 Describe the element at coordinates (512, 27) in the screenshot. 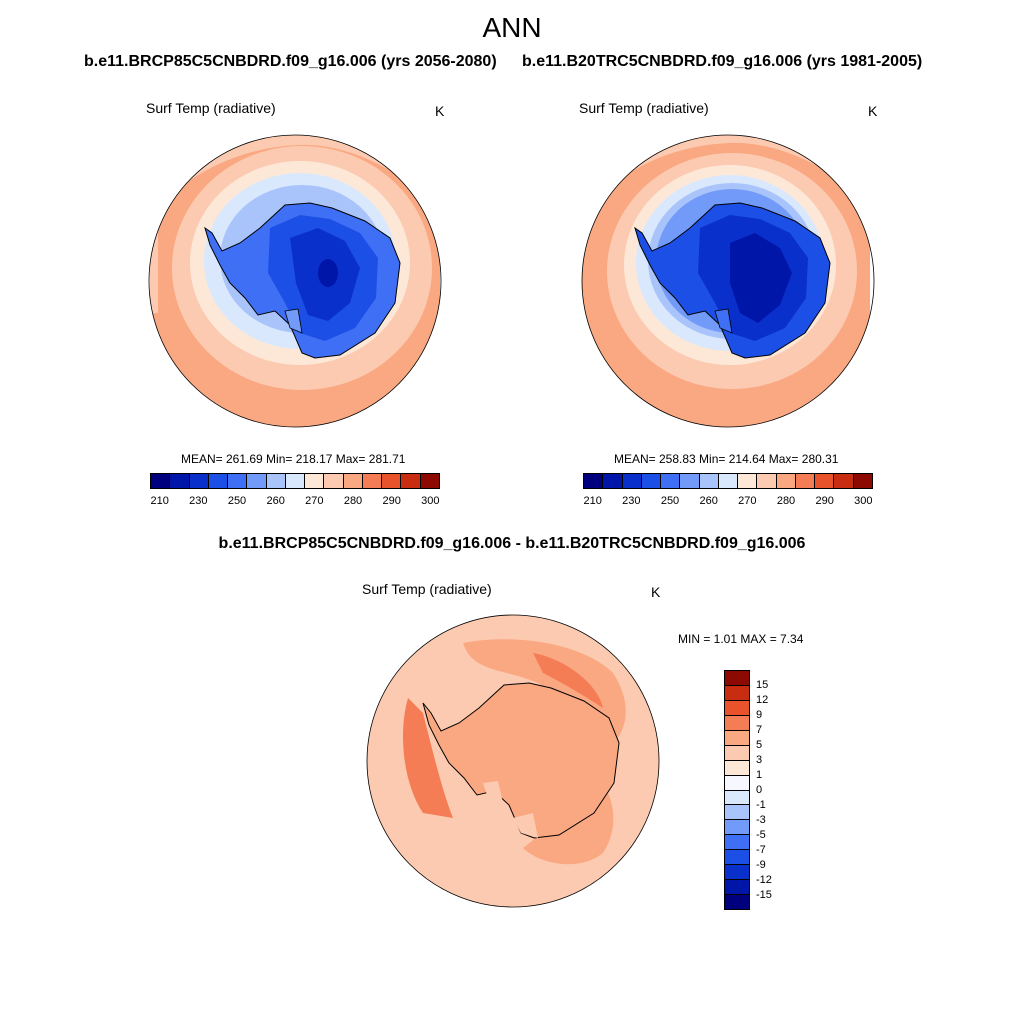

I see `main-title: ANN` at that location.